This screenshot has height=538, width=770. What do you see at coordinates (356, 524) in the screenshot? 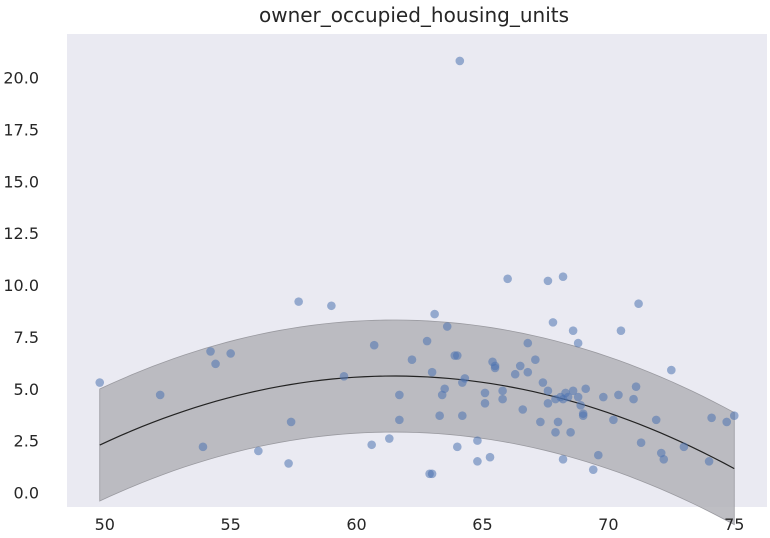
I see `x-tick-label: 60` at bounding box center [356, 524].